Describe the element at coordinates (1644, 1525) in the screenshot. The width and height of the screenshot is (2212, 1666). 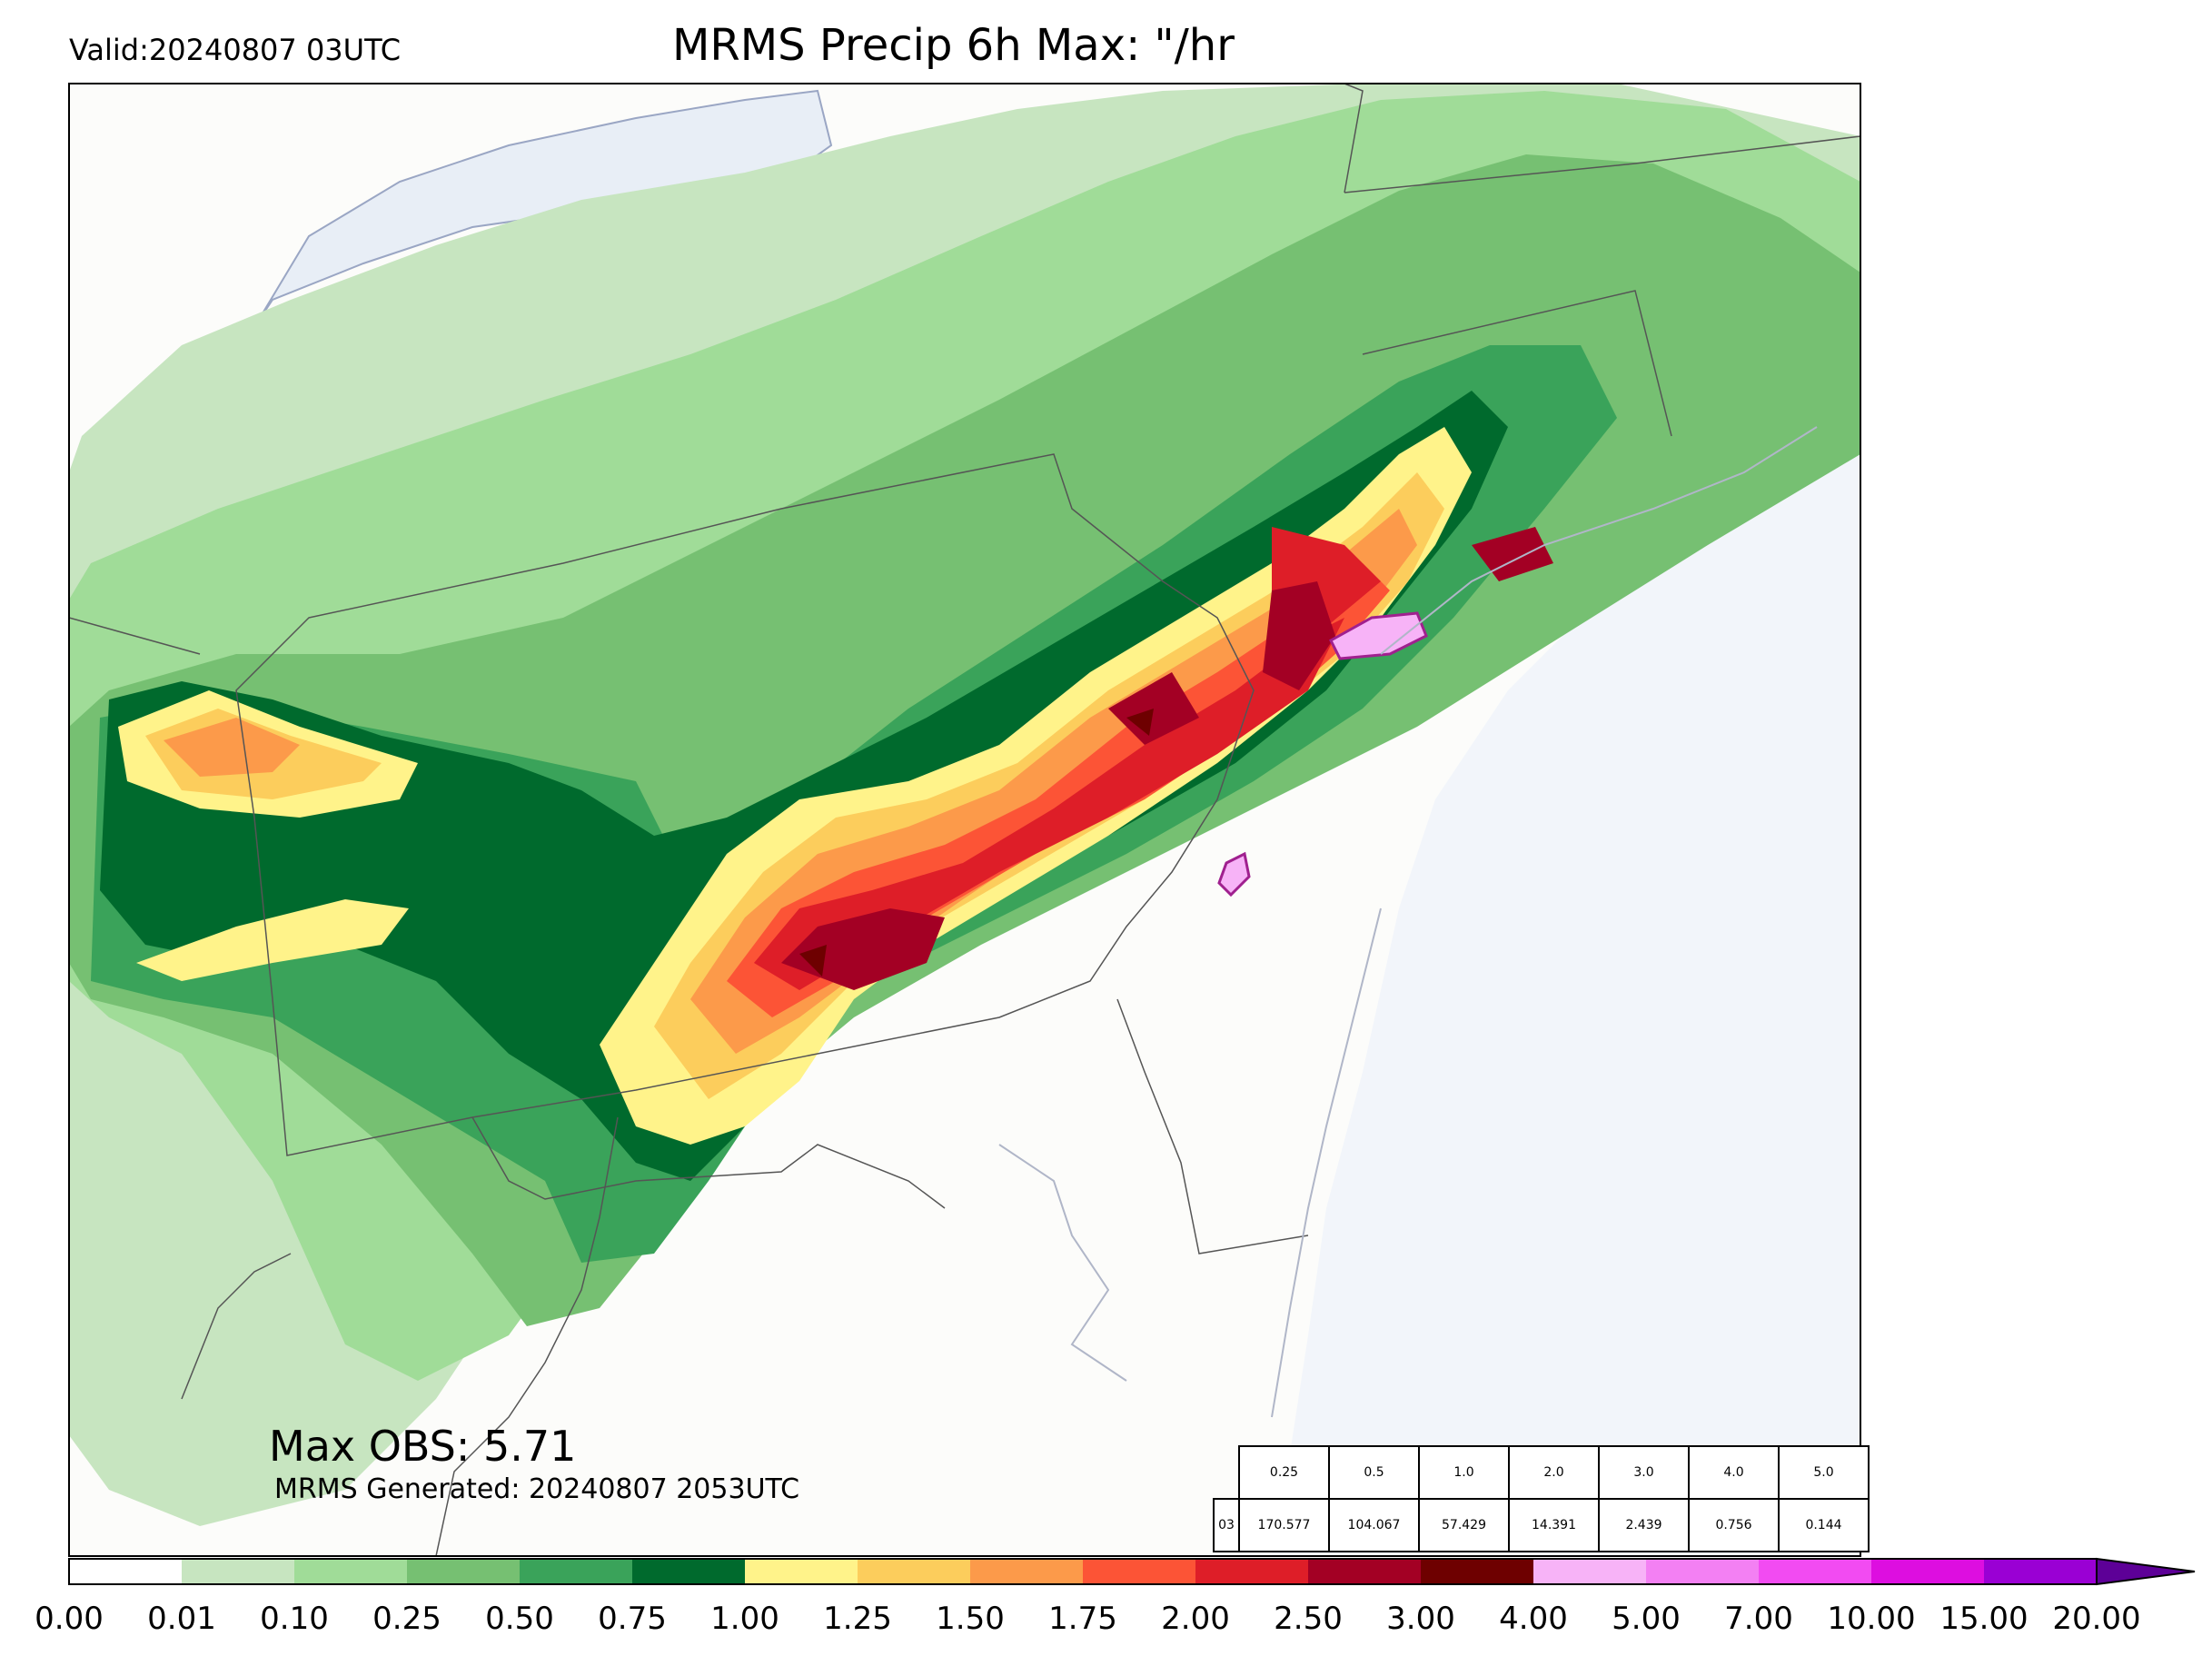
I see `value-cell: 2.439` at that location.